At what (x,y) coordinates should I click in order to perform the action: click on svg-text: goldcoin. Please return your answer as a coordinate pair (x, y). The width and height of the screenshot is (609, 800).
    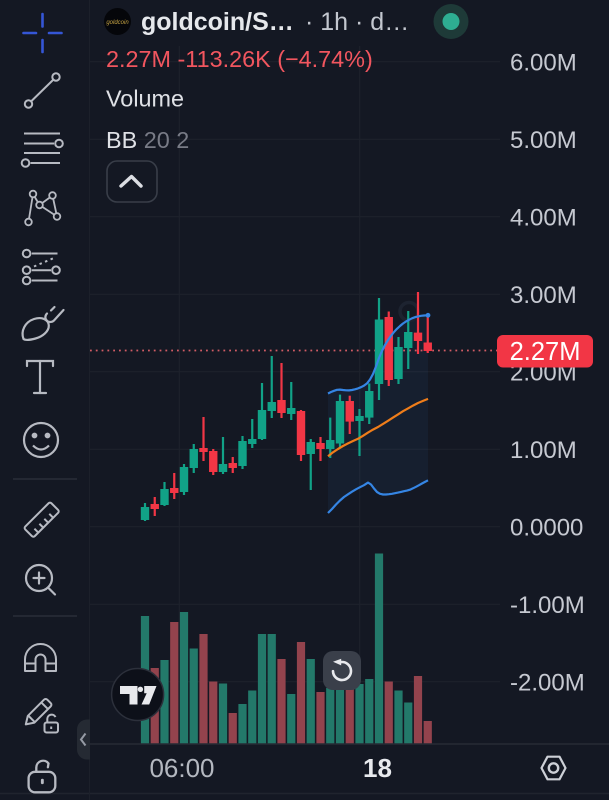
    Looking at the image, I should click on (117, 23).